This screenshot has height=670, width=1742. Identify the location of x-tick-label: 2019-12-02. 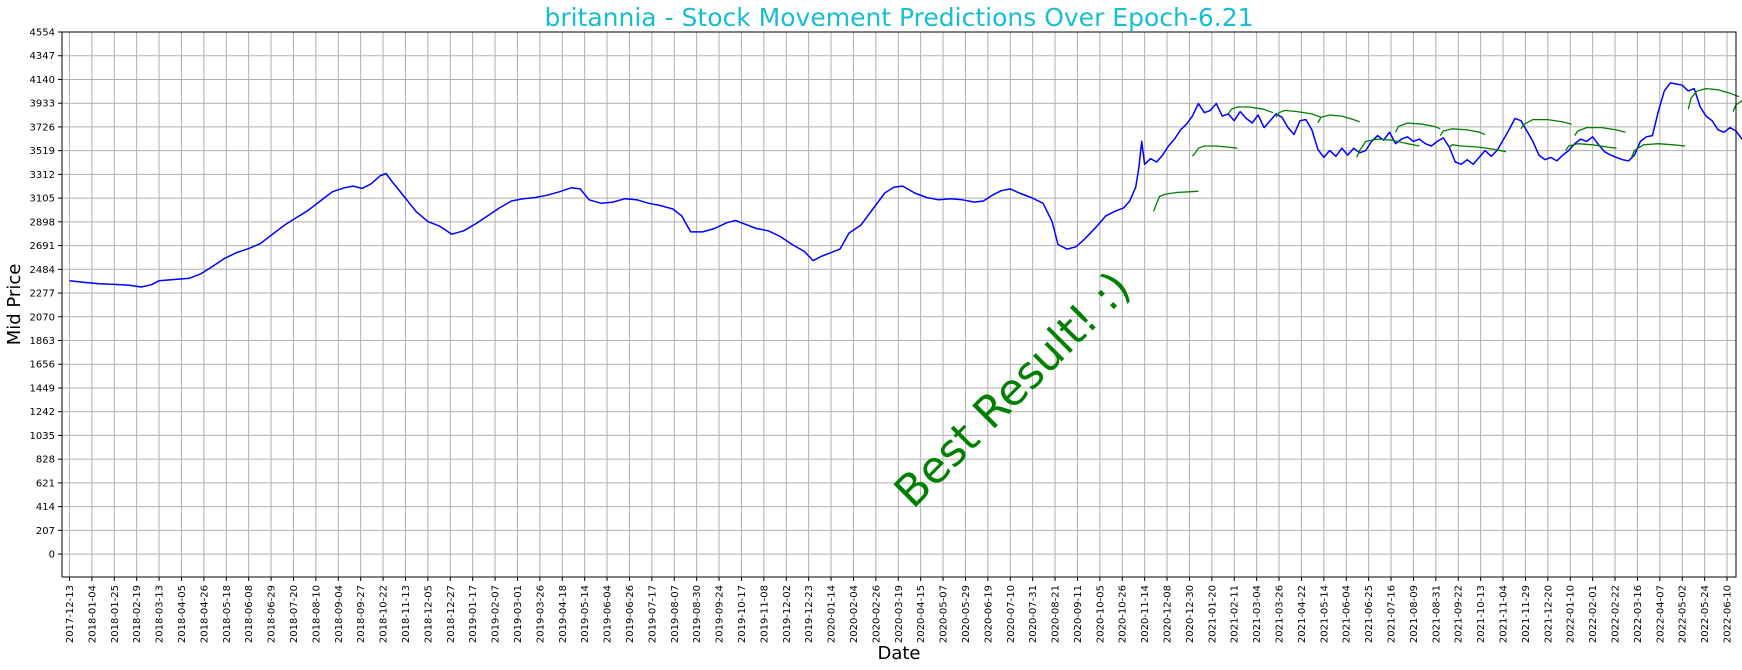
(787, 614).